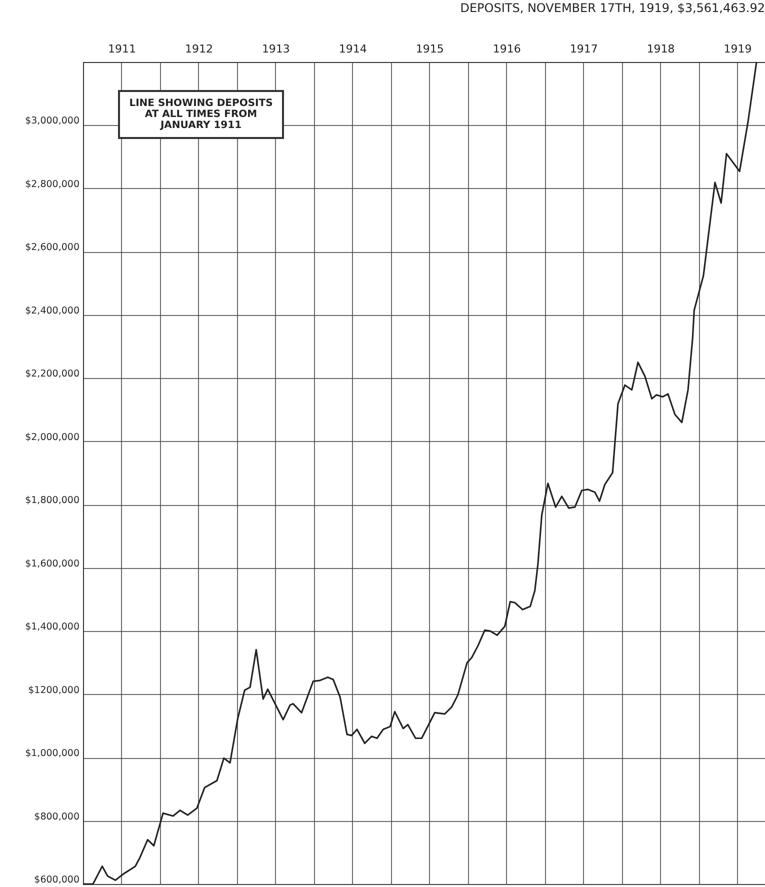 This screenshot has width=765, height=887. Describe the element at coordinates (198, 49) in the screenshot. I see `x-tick-label: 1912` at that location.